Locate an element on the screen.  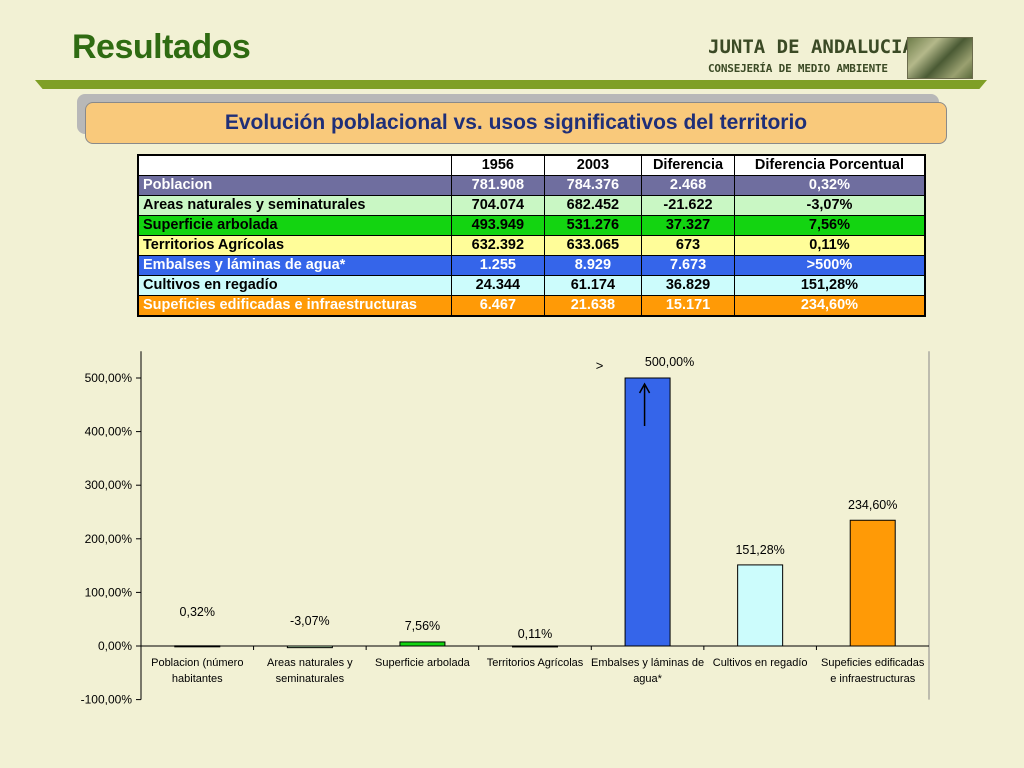
data-label: -3,07% is located at coordinates (310, 621).